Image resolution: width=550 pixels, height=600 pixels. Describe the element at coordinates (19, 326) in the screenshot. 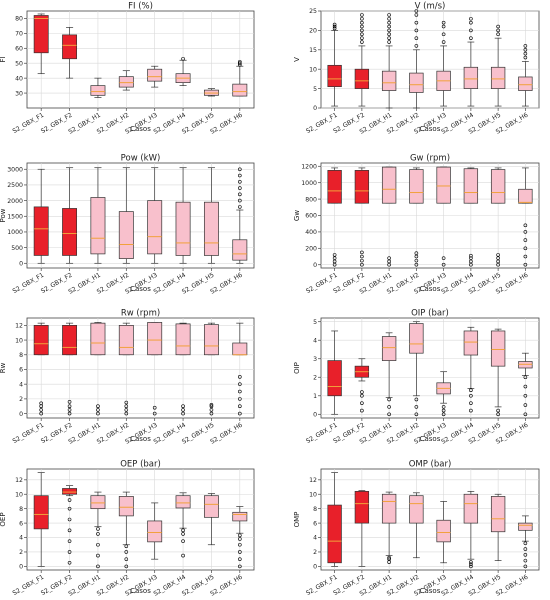

I see `y-tick-label: 12` at that location.